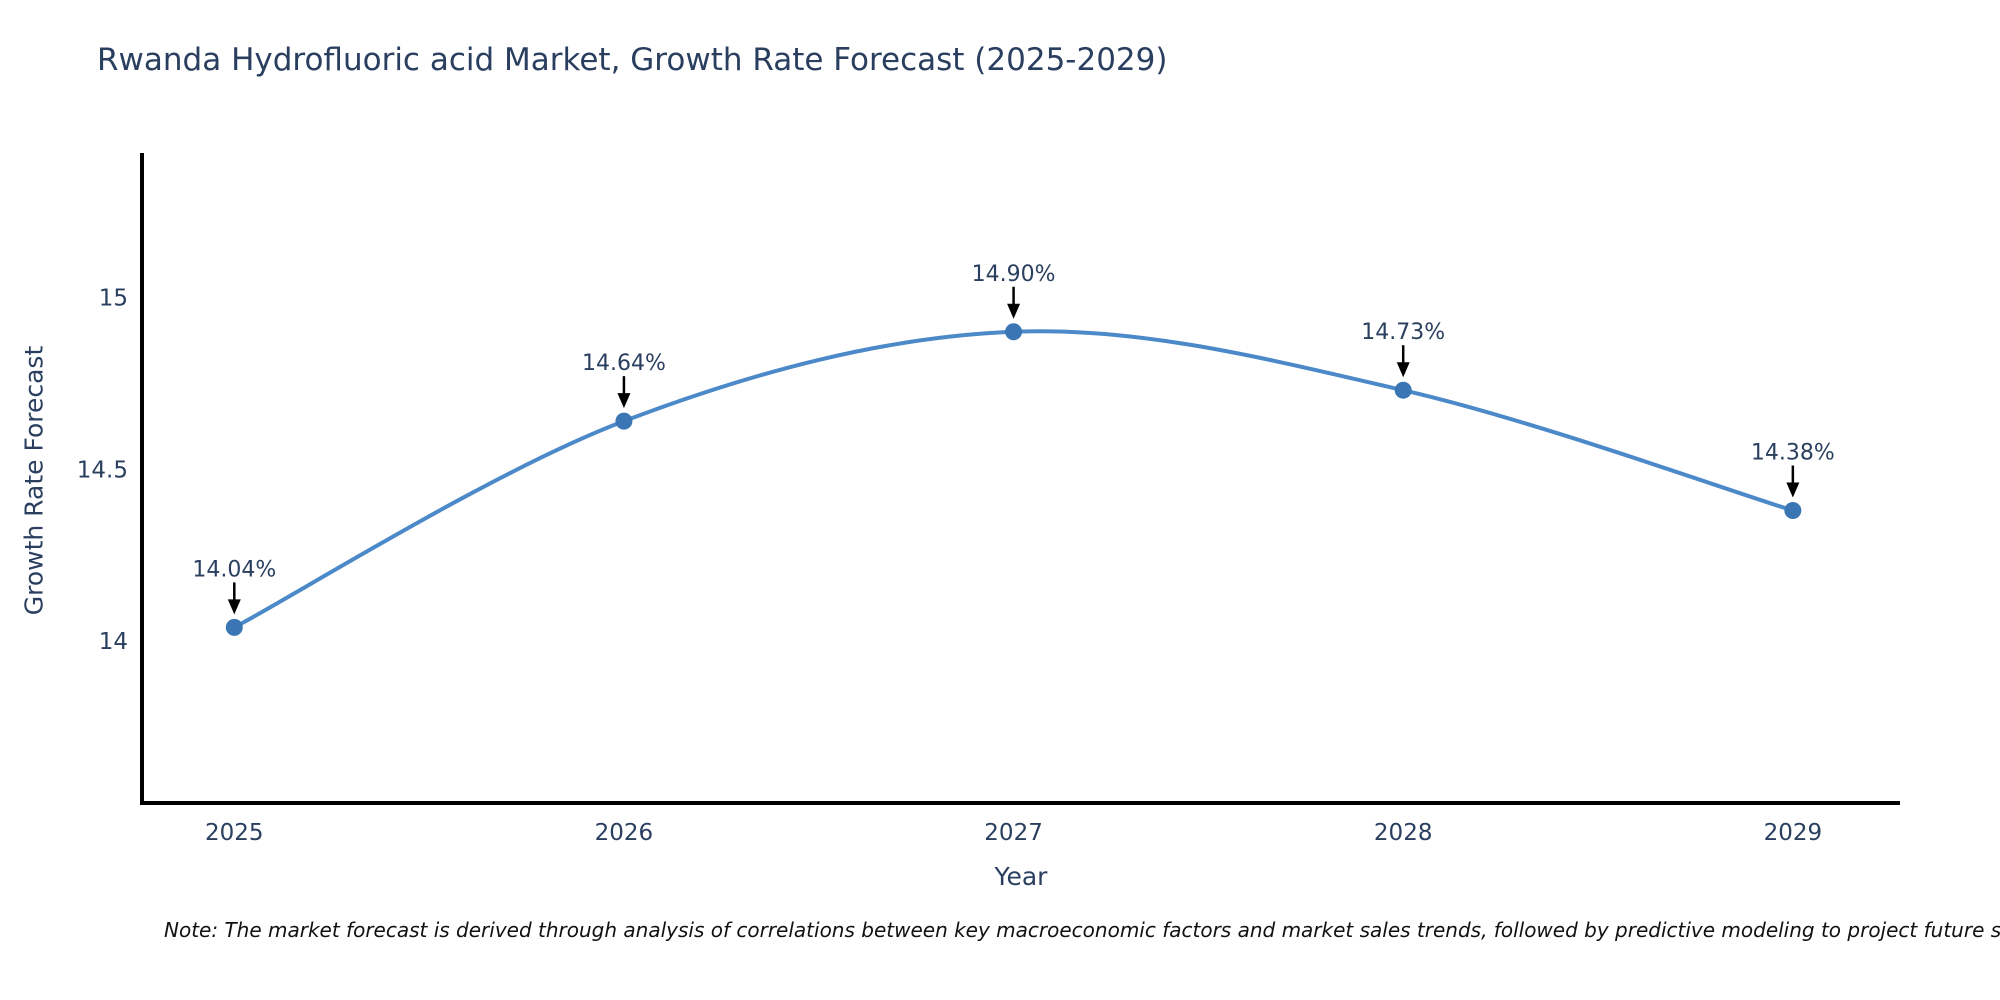 This screenshot has width=2000, height=1000. What do you see at coordinates (1014, 274) in the screenshot?
I see `data-point-label: 14.90%` at bounding box center [1014, 274].